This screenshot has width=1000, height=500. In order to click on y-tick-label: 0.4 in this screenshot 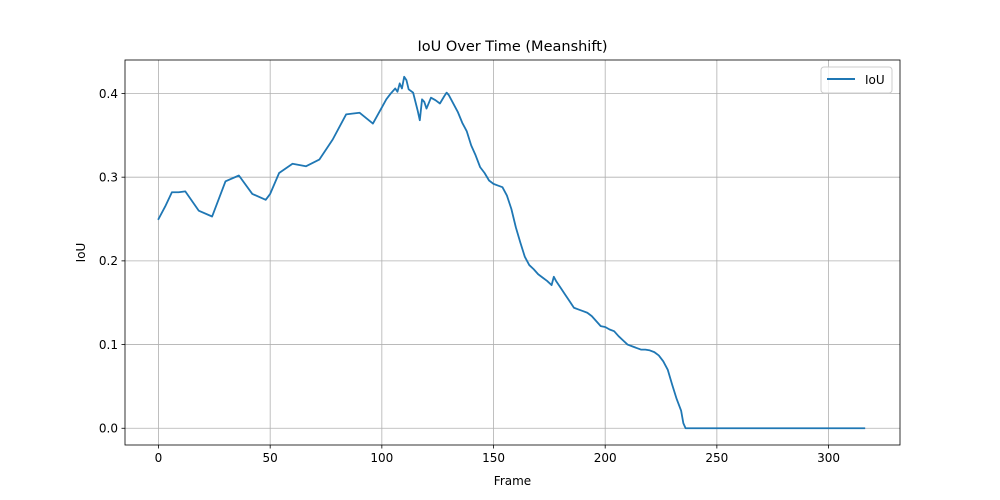, I will do `click(108, 94)`.